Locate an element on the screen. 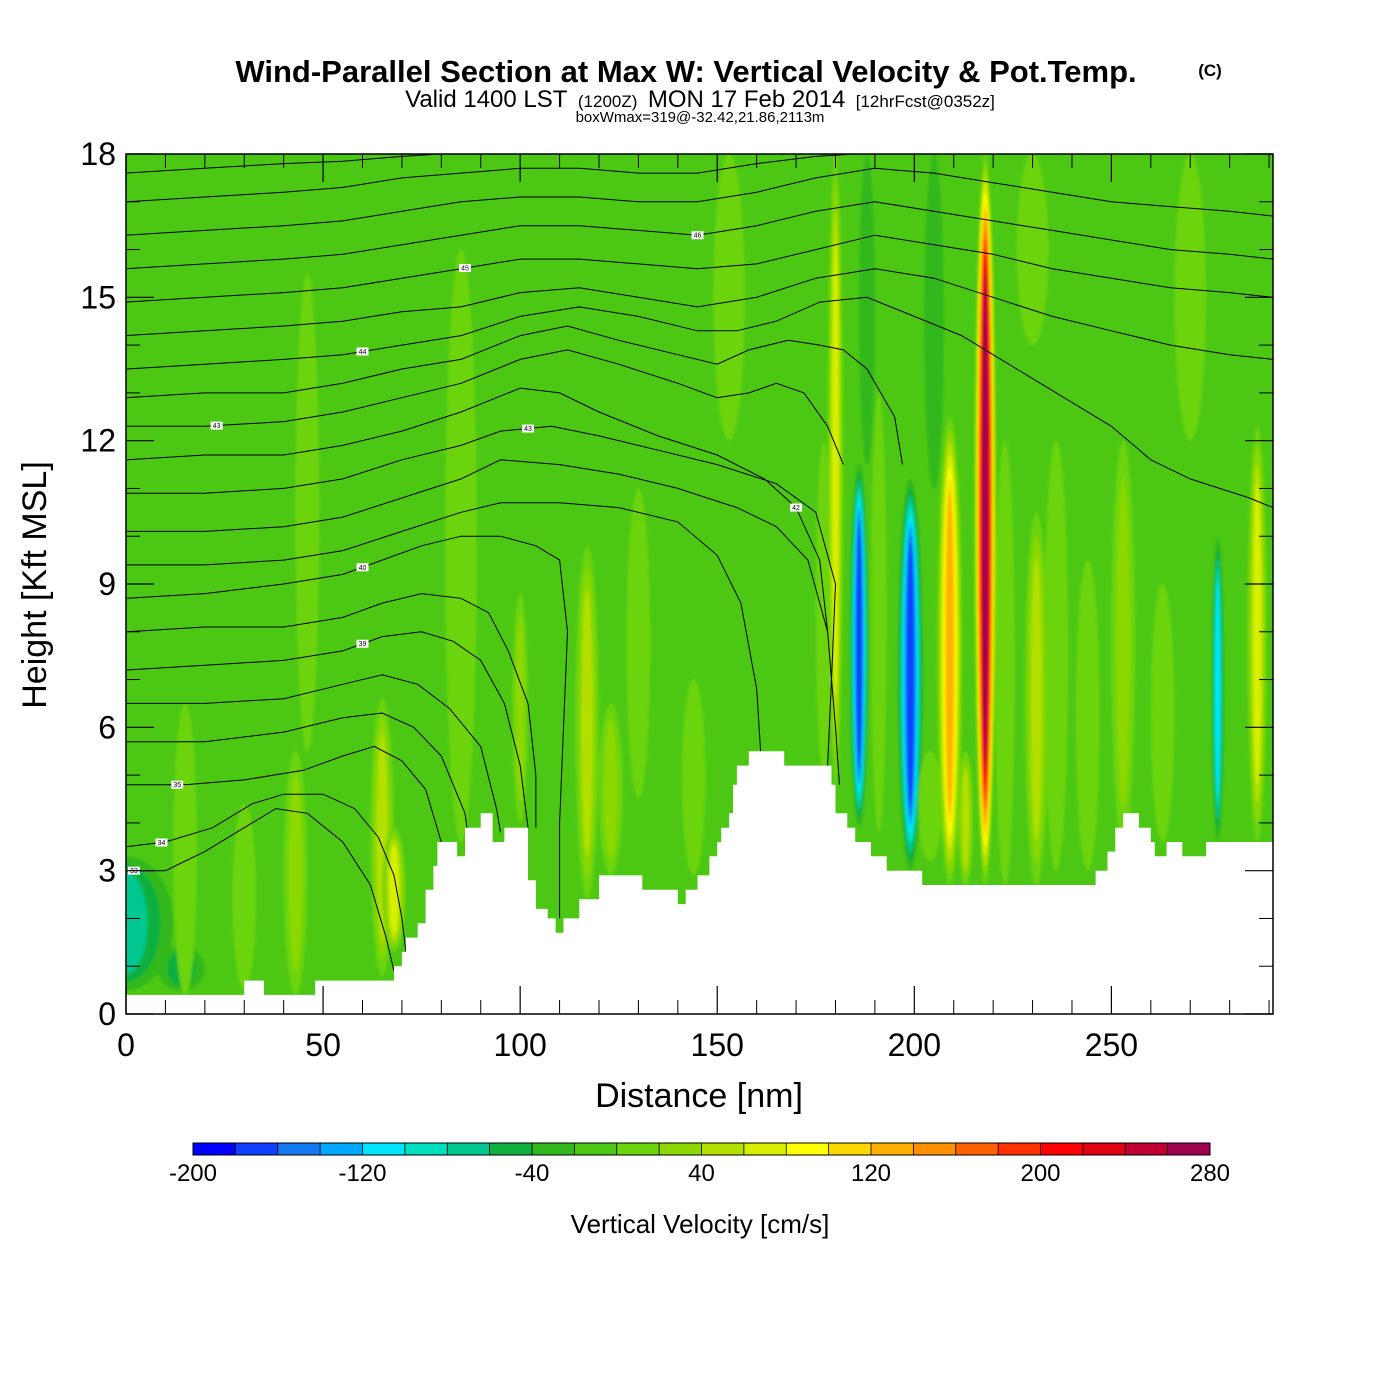 Image resolution: width=1400 pixels, height=1400 pixels. x-axis-title: Distance [nm] is located at coordinates (699, 1096).